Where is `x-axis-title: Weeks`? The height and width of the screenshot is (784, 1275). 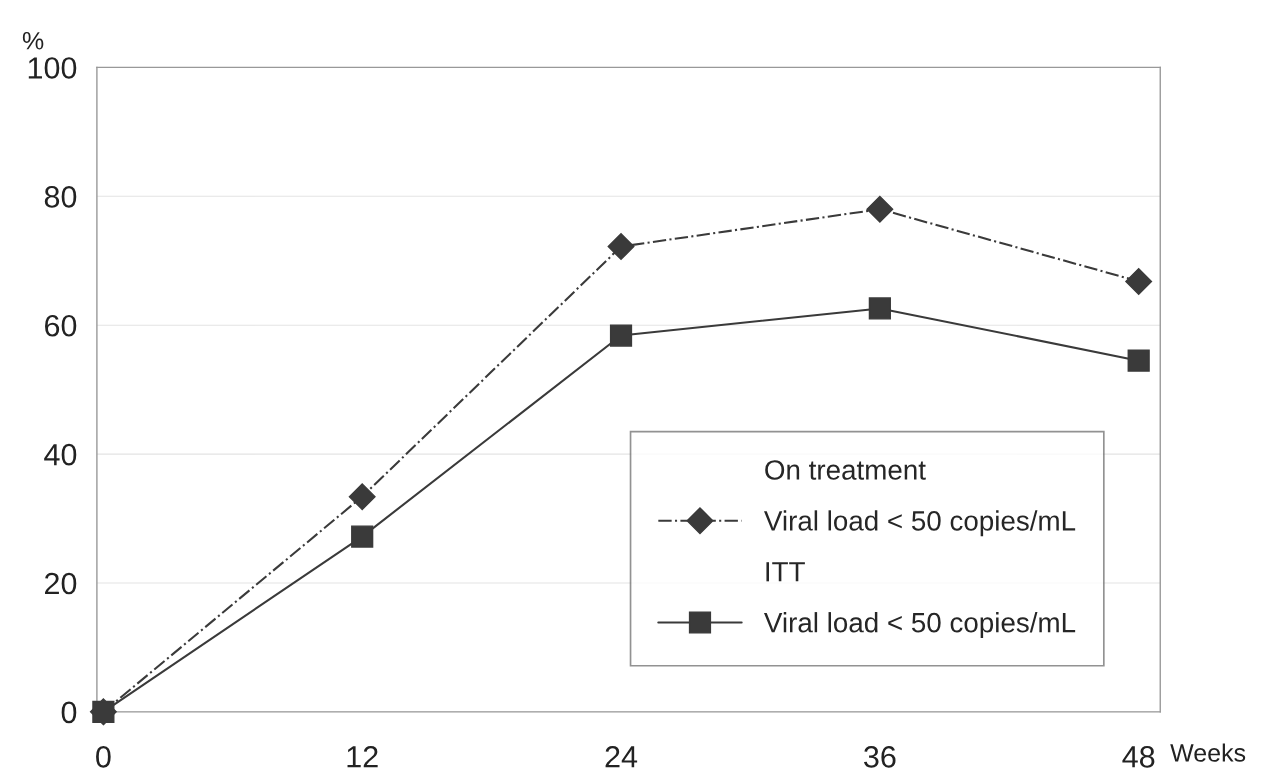 x-axis-title: Weeks is located at coordinates (1208, 752).